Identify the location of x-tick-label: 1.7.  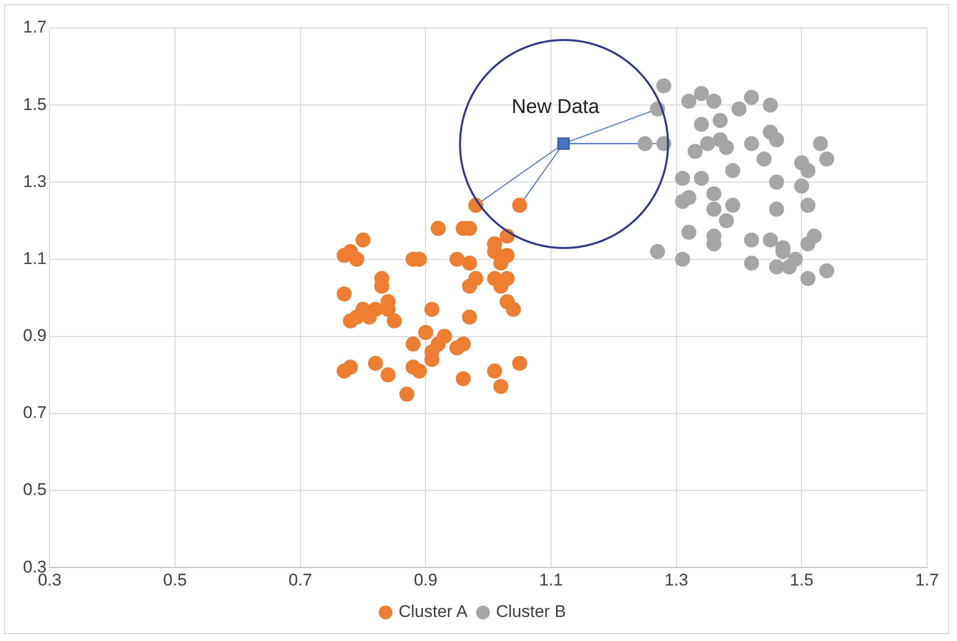
(927, 580).